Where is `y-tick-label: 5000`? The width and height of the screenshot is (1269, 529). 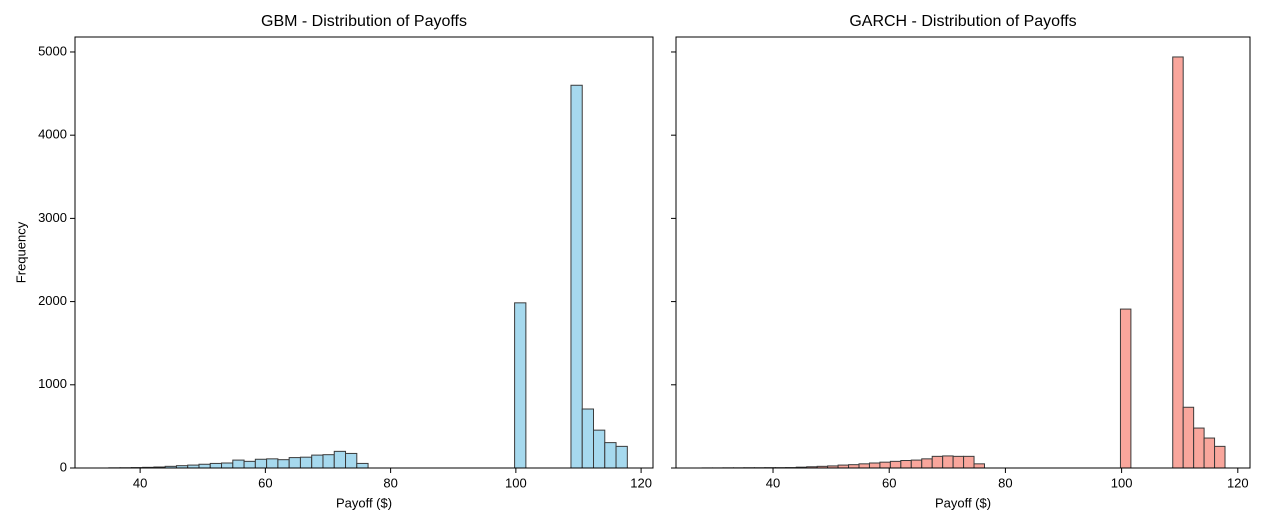
y-tick-label: 5000 is located at coordinates (52, 50).